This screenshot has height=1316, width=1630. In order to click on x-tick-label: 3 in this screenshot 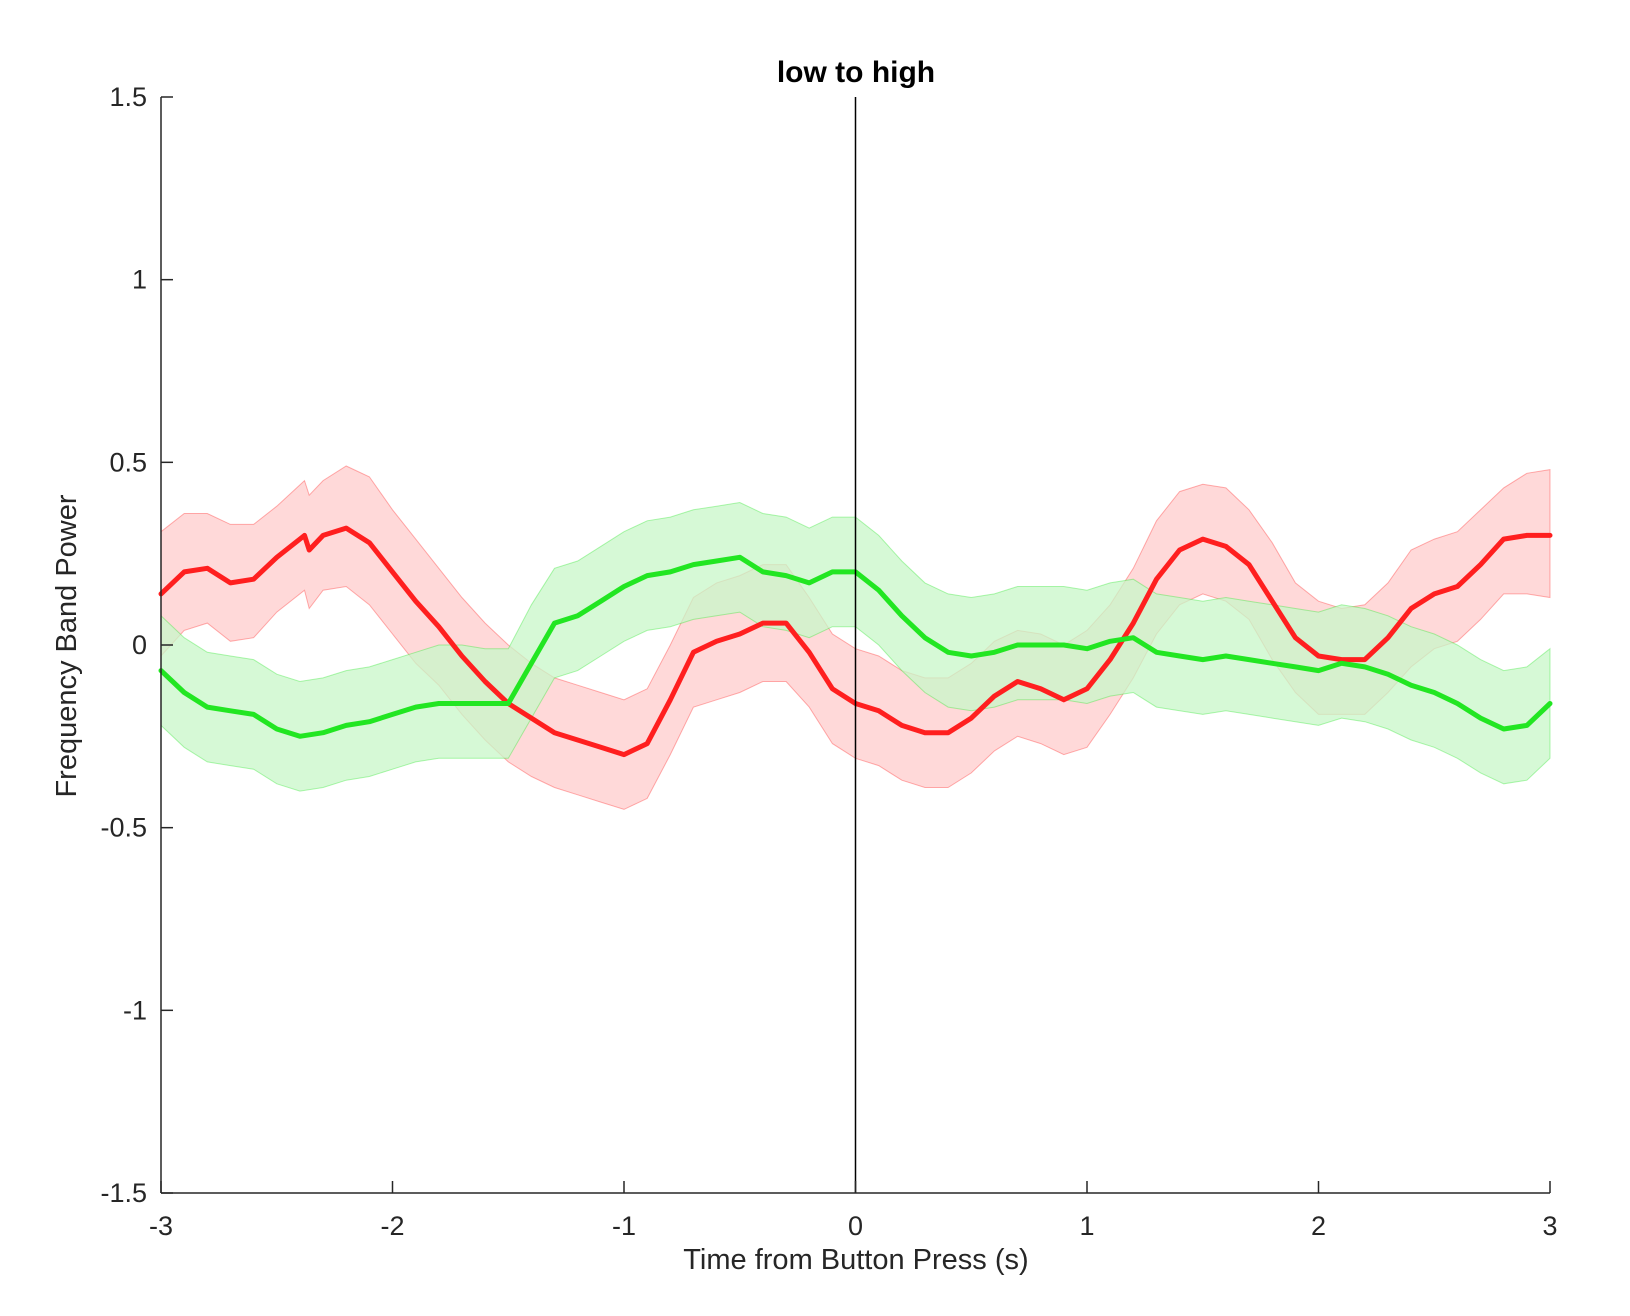, I will do `click(1549, 1226)`.